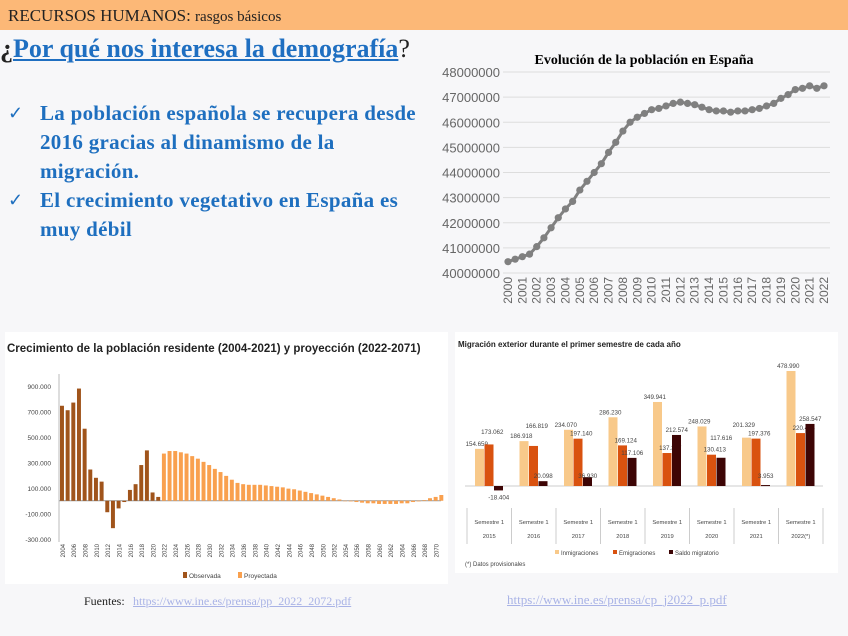 The height and width of the screenshot is (636, 848). Describe the element at coordinates (744, 425) in the screenshot. I see `data-label: 201.329` at that location.